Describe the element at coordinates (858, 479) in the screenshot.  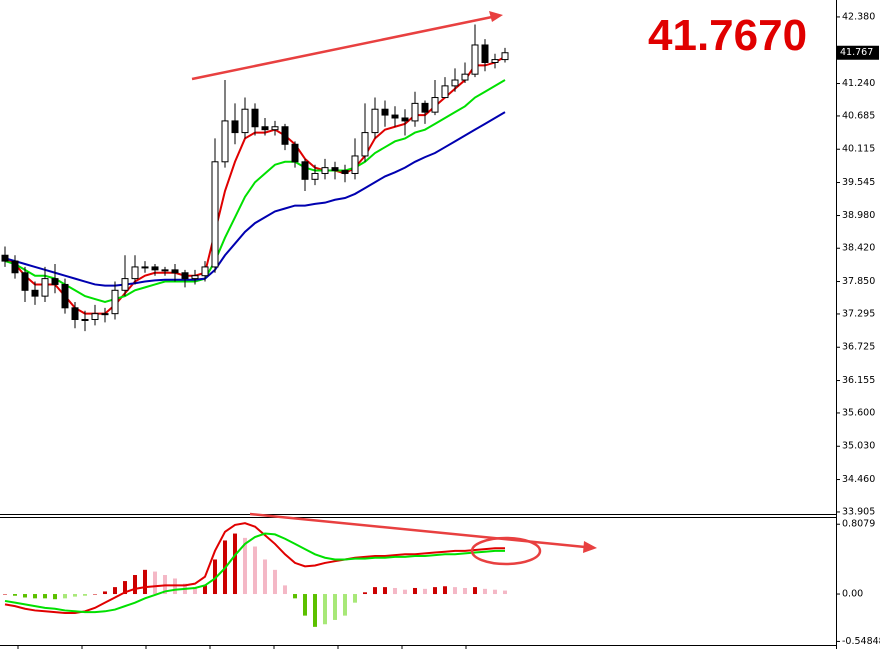
I see `y-tick-label: 34.460` at that location.